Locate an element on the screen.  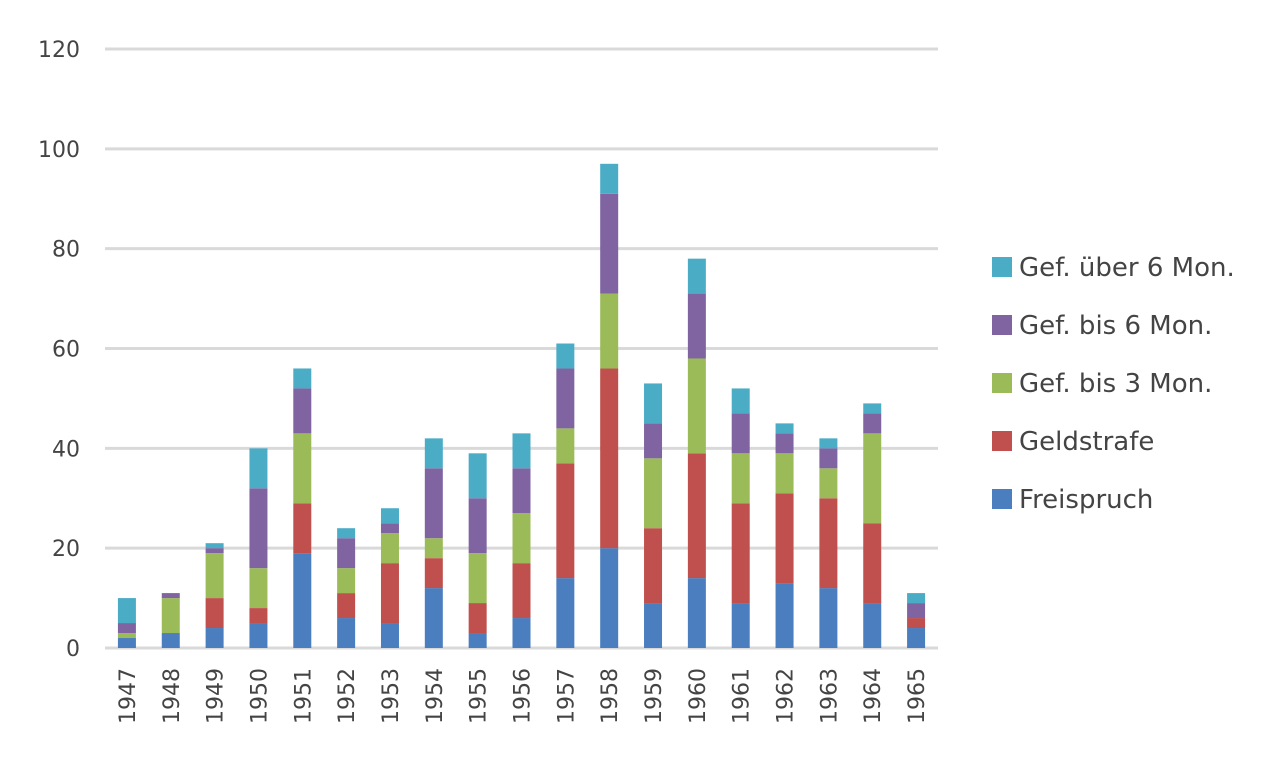
bar-1956-gef-ber-6-mon- is located at coordinates (521, 451).